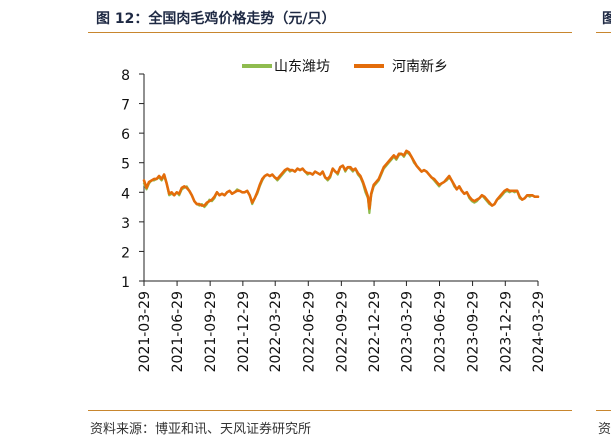 The image size is (611, 445). I want to click on x-tick-label: 2022-03-29, so click(276, 331).